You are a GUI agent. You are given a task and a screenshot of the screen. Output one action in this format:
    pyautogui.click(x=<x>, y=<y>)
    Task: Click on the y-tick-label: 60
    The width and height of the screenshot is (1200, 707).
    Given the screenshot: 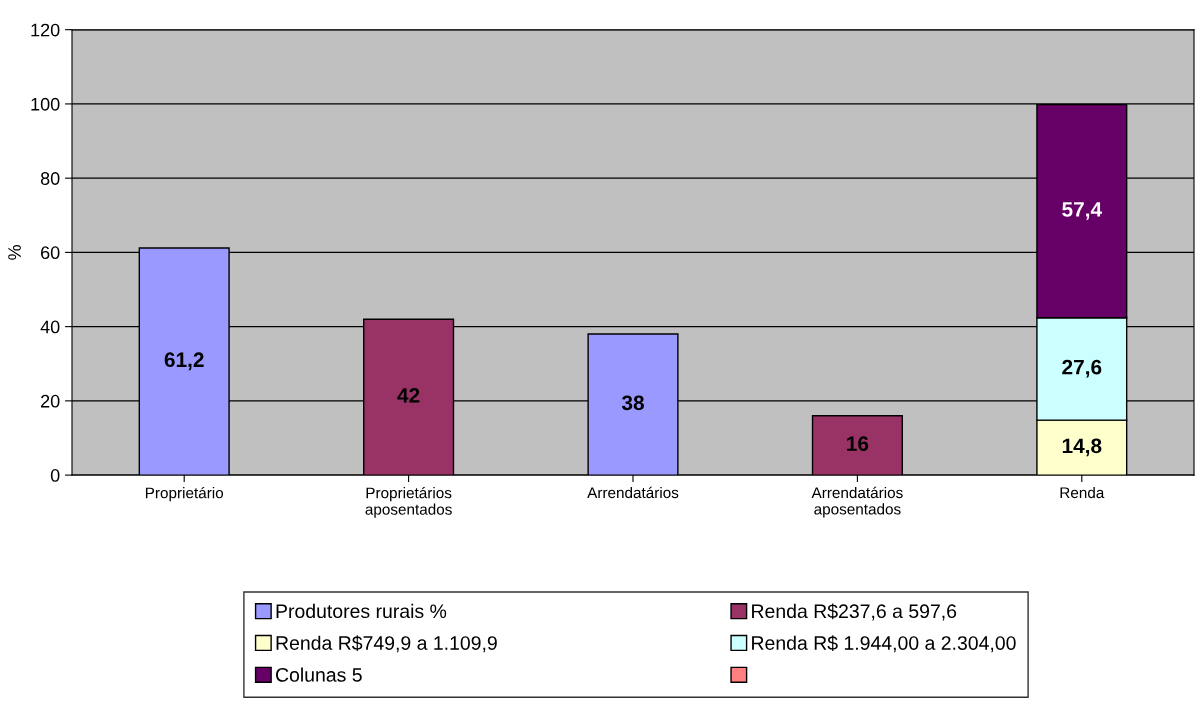 What is the action you would take?
    pyautogui.click(x=50, y=253)
    